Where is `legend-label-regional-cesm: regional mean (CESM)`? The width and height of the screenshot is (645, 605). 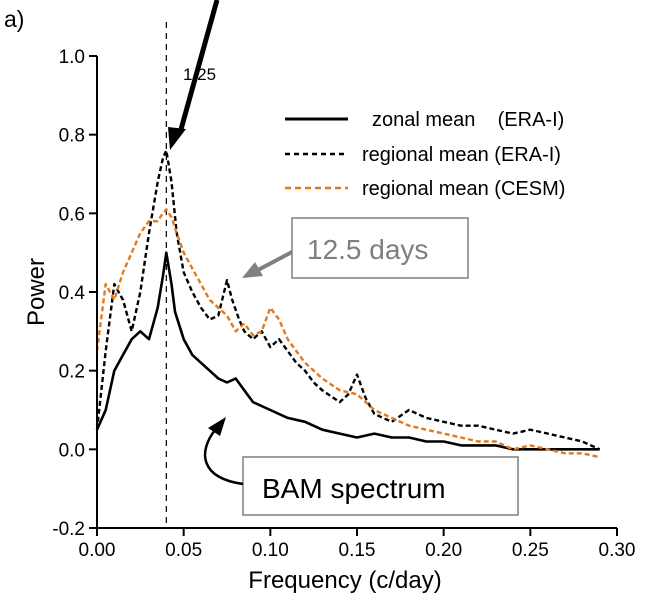
legend-label-regional-cesm: regional mean (CESM) is located at coordinates (463, 189).